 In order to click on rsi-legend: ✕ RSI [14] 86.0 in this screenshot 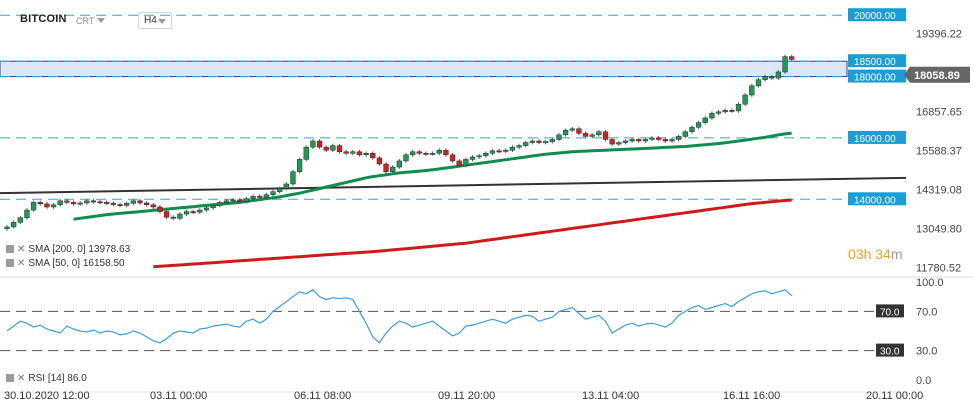, I will do `click(46, 378)`.